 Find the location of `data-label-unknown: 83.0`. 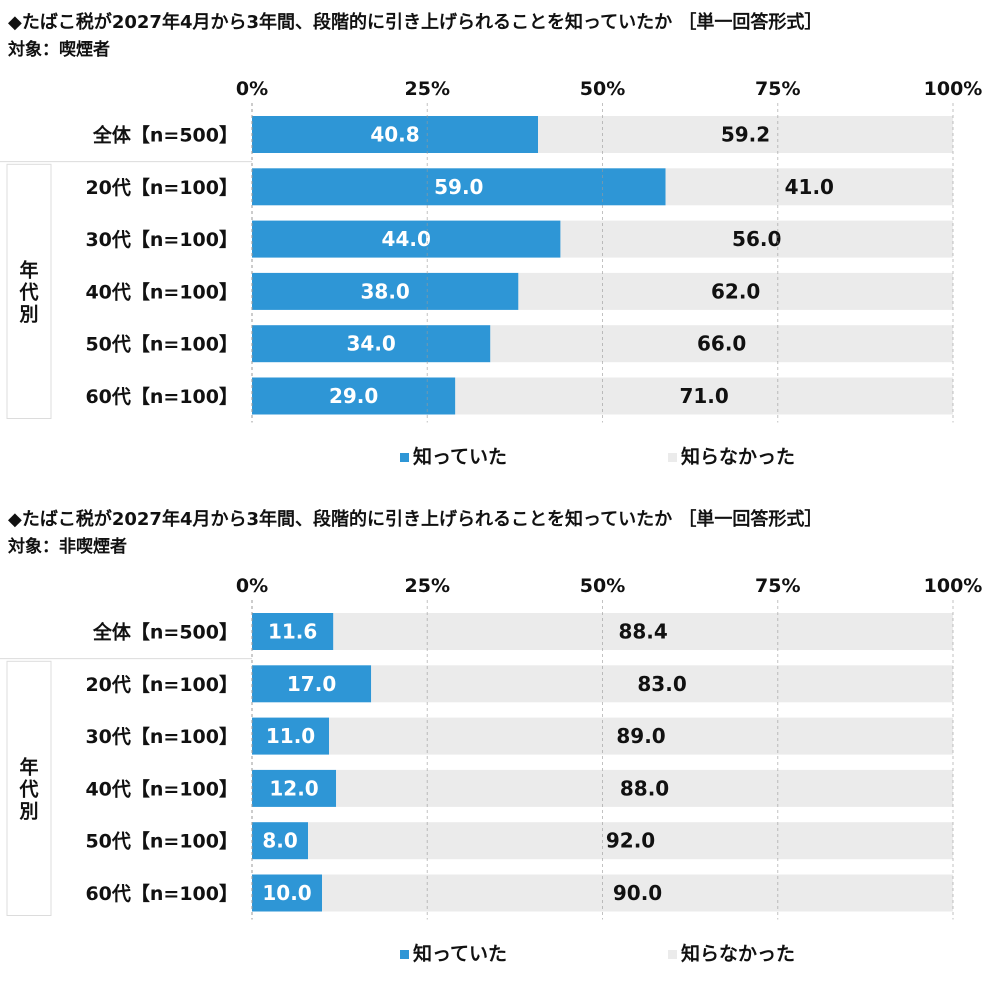

data-label-unknown: 83.0 is located at coordinates (661, 684).